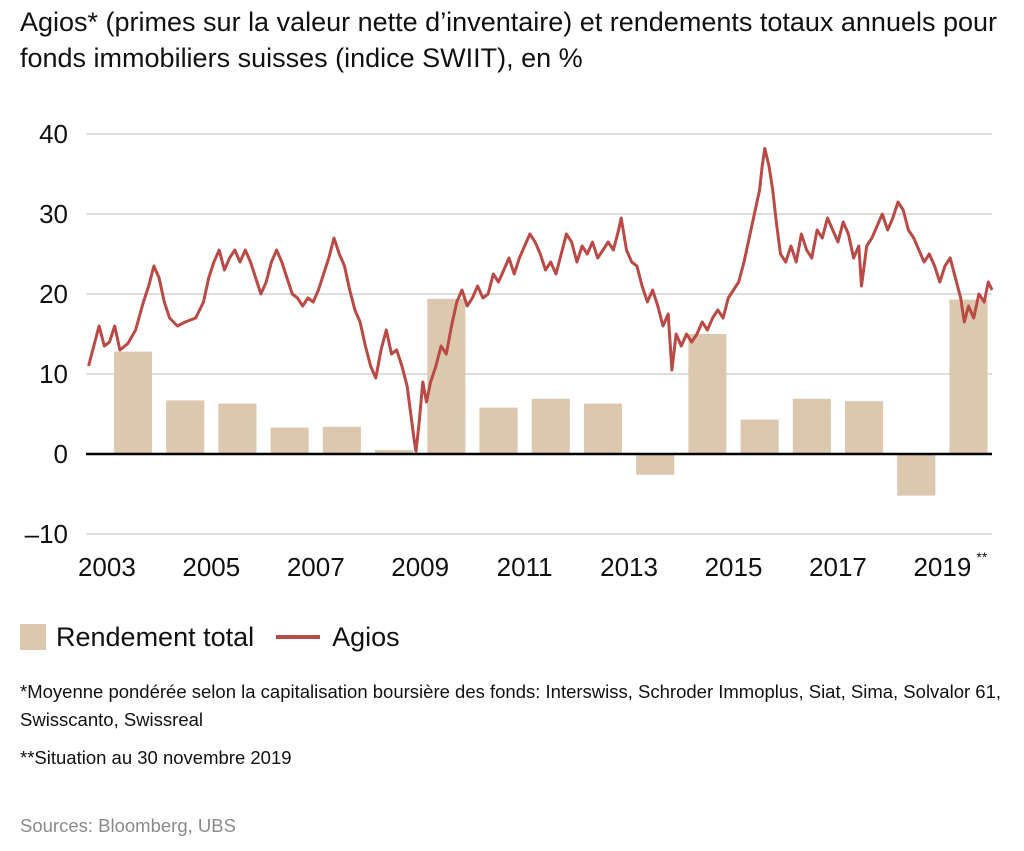  What do you see at coordinates (603, 428) in the screenshot?
I see `bar-2012` at bounding box center [603, 428].